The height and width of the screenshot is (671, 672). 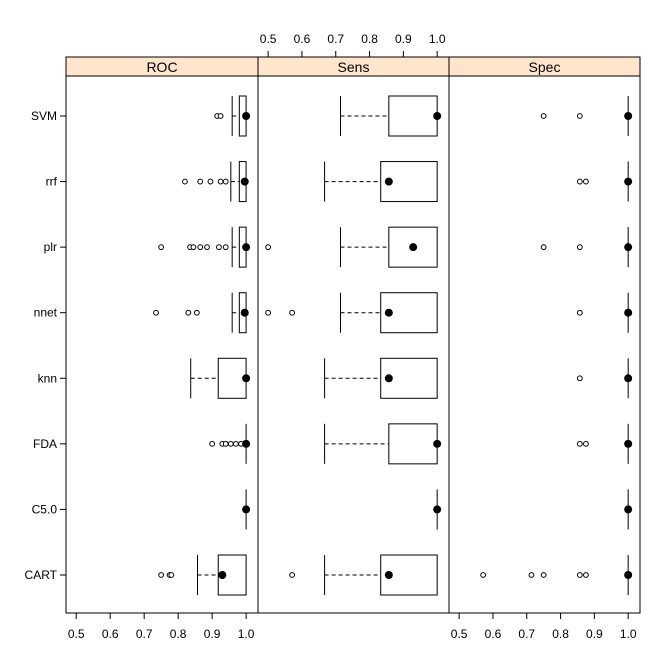 I want to click on median-dot-roc-cart, so click(x=222, y=575).